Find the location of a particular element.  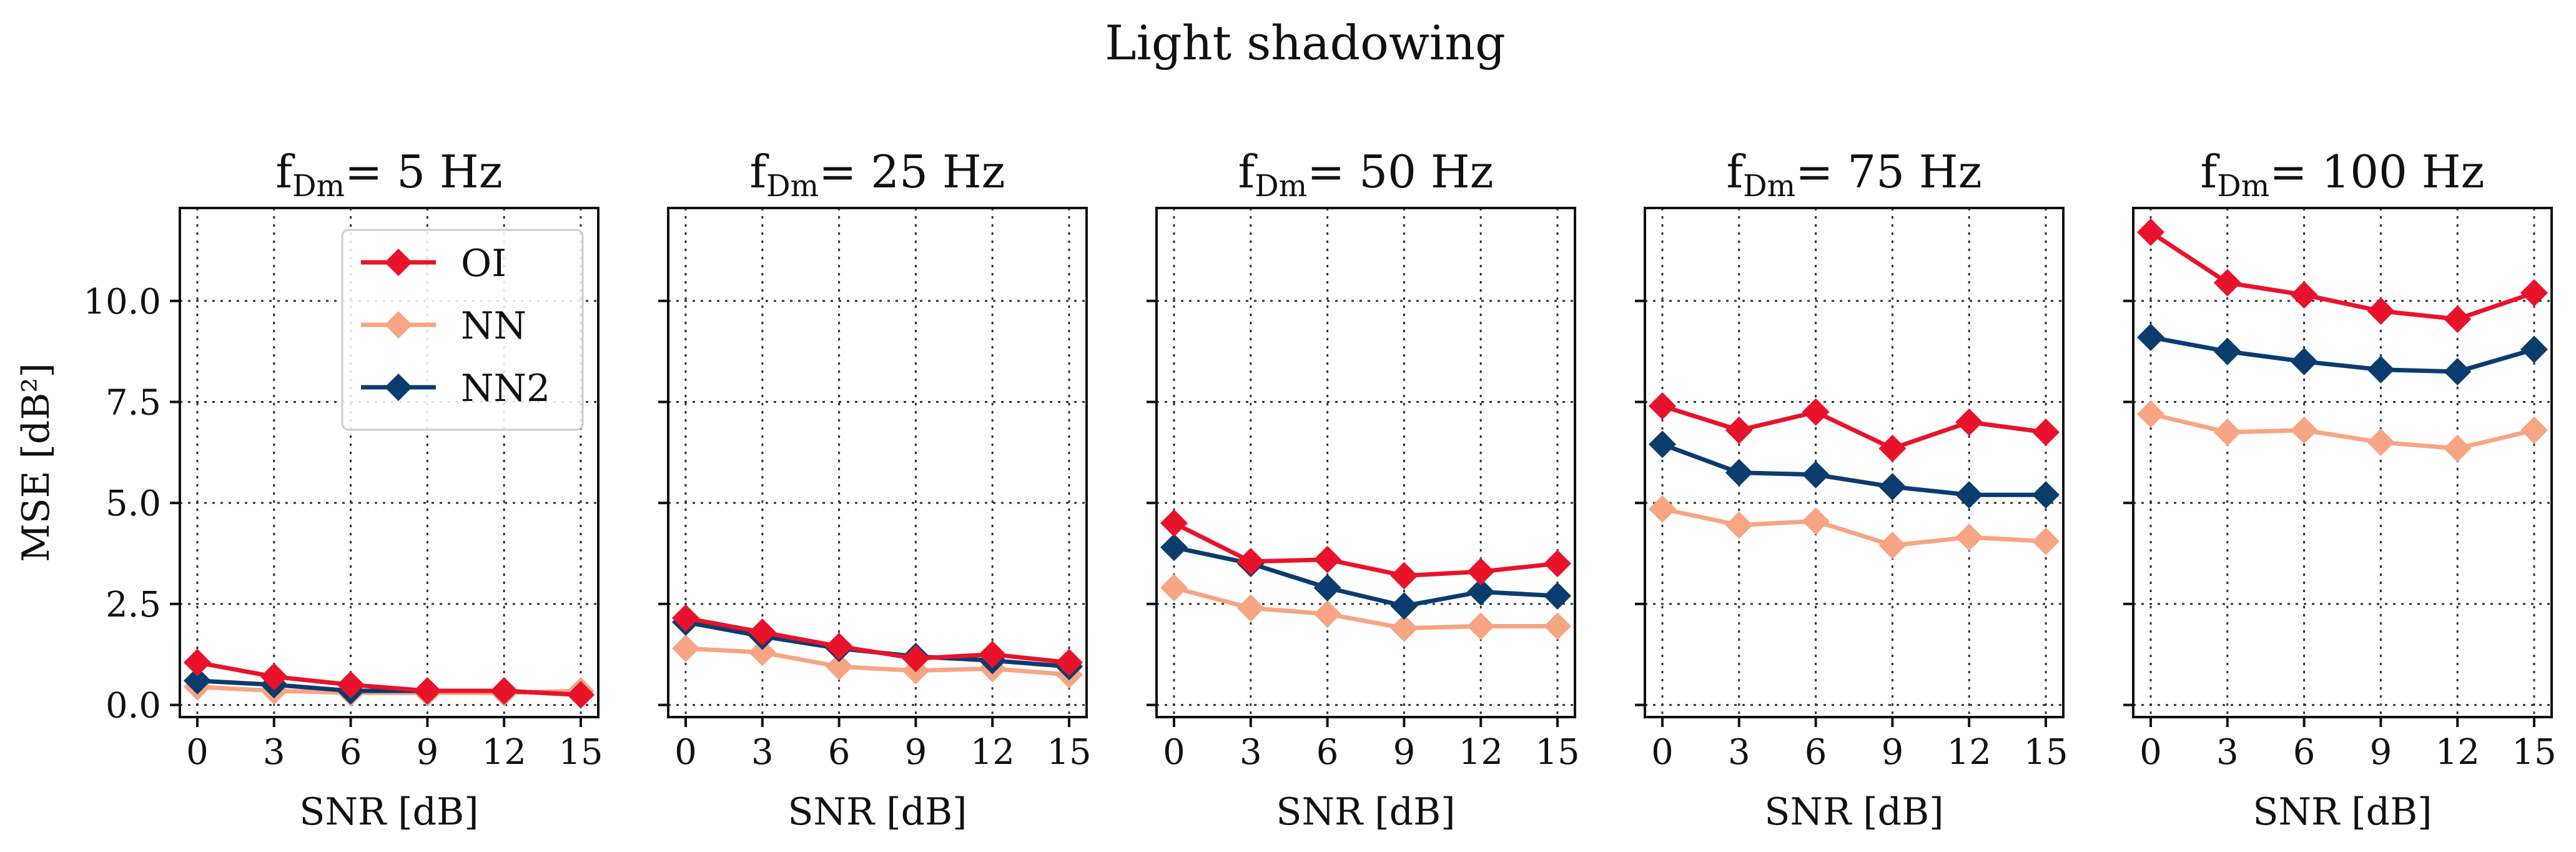

y-tick-label: 2.5 is located at coordinates (134, 605).